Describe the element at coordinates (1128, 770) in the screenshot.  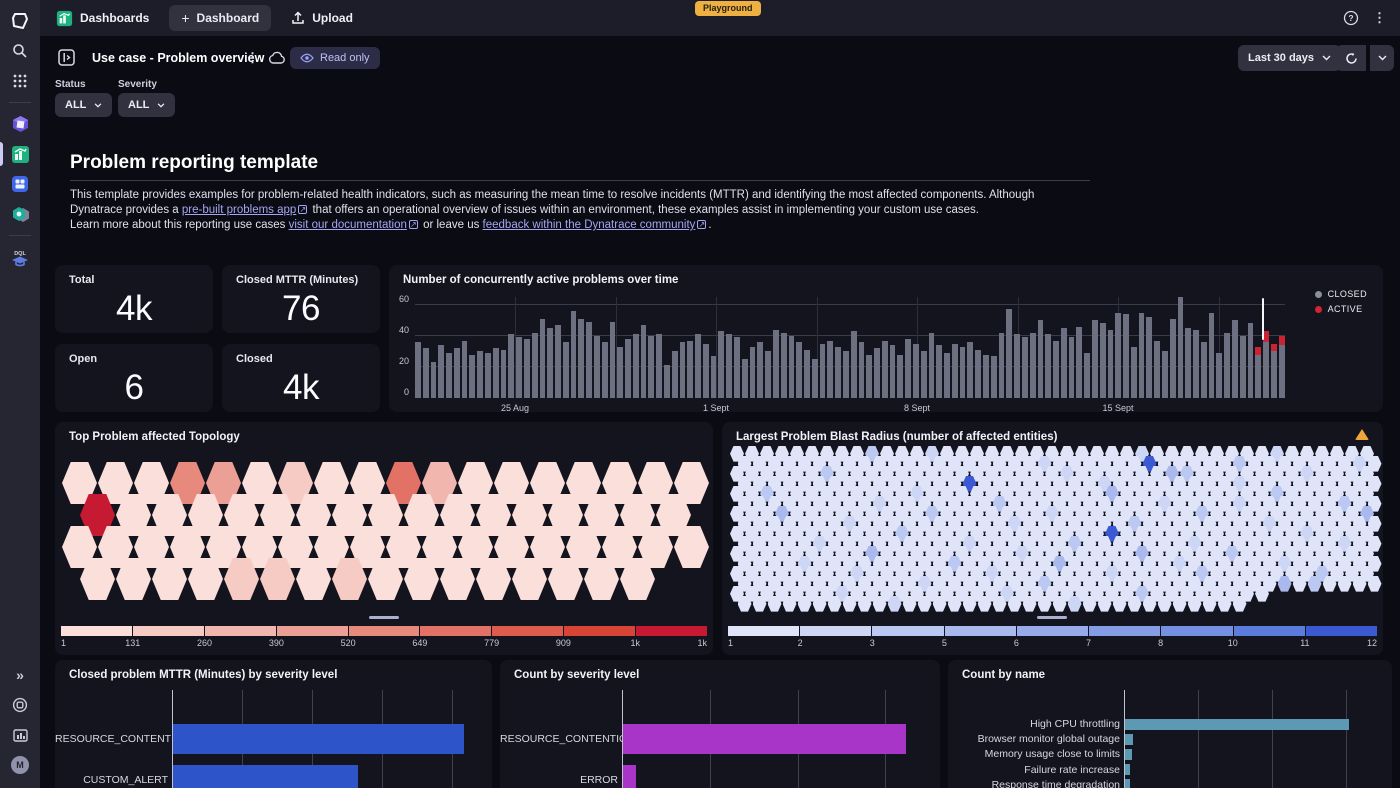
I see `bar-failure-rate-increase` at that location.